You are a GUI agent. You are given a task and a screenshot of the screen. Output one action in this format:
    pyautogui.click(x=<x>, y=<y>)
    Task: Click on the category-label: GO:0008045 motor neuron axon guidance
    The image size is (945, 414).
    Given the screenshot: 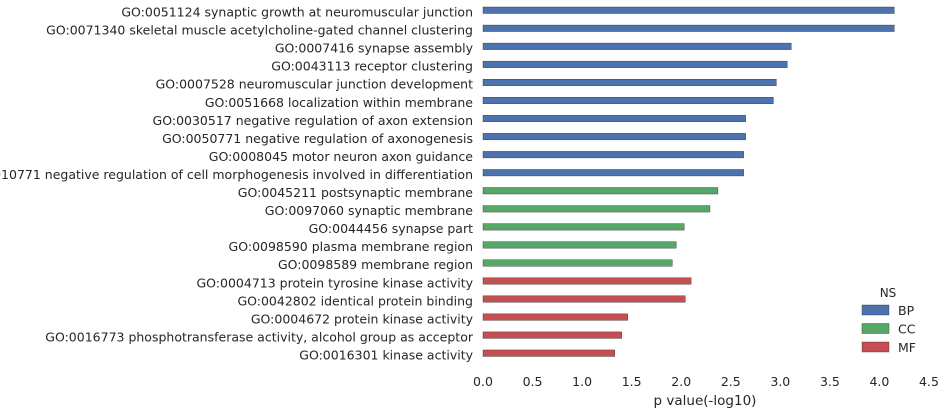 What is the action you would take?
    pyautogui.click(x=341, y=156)
    